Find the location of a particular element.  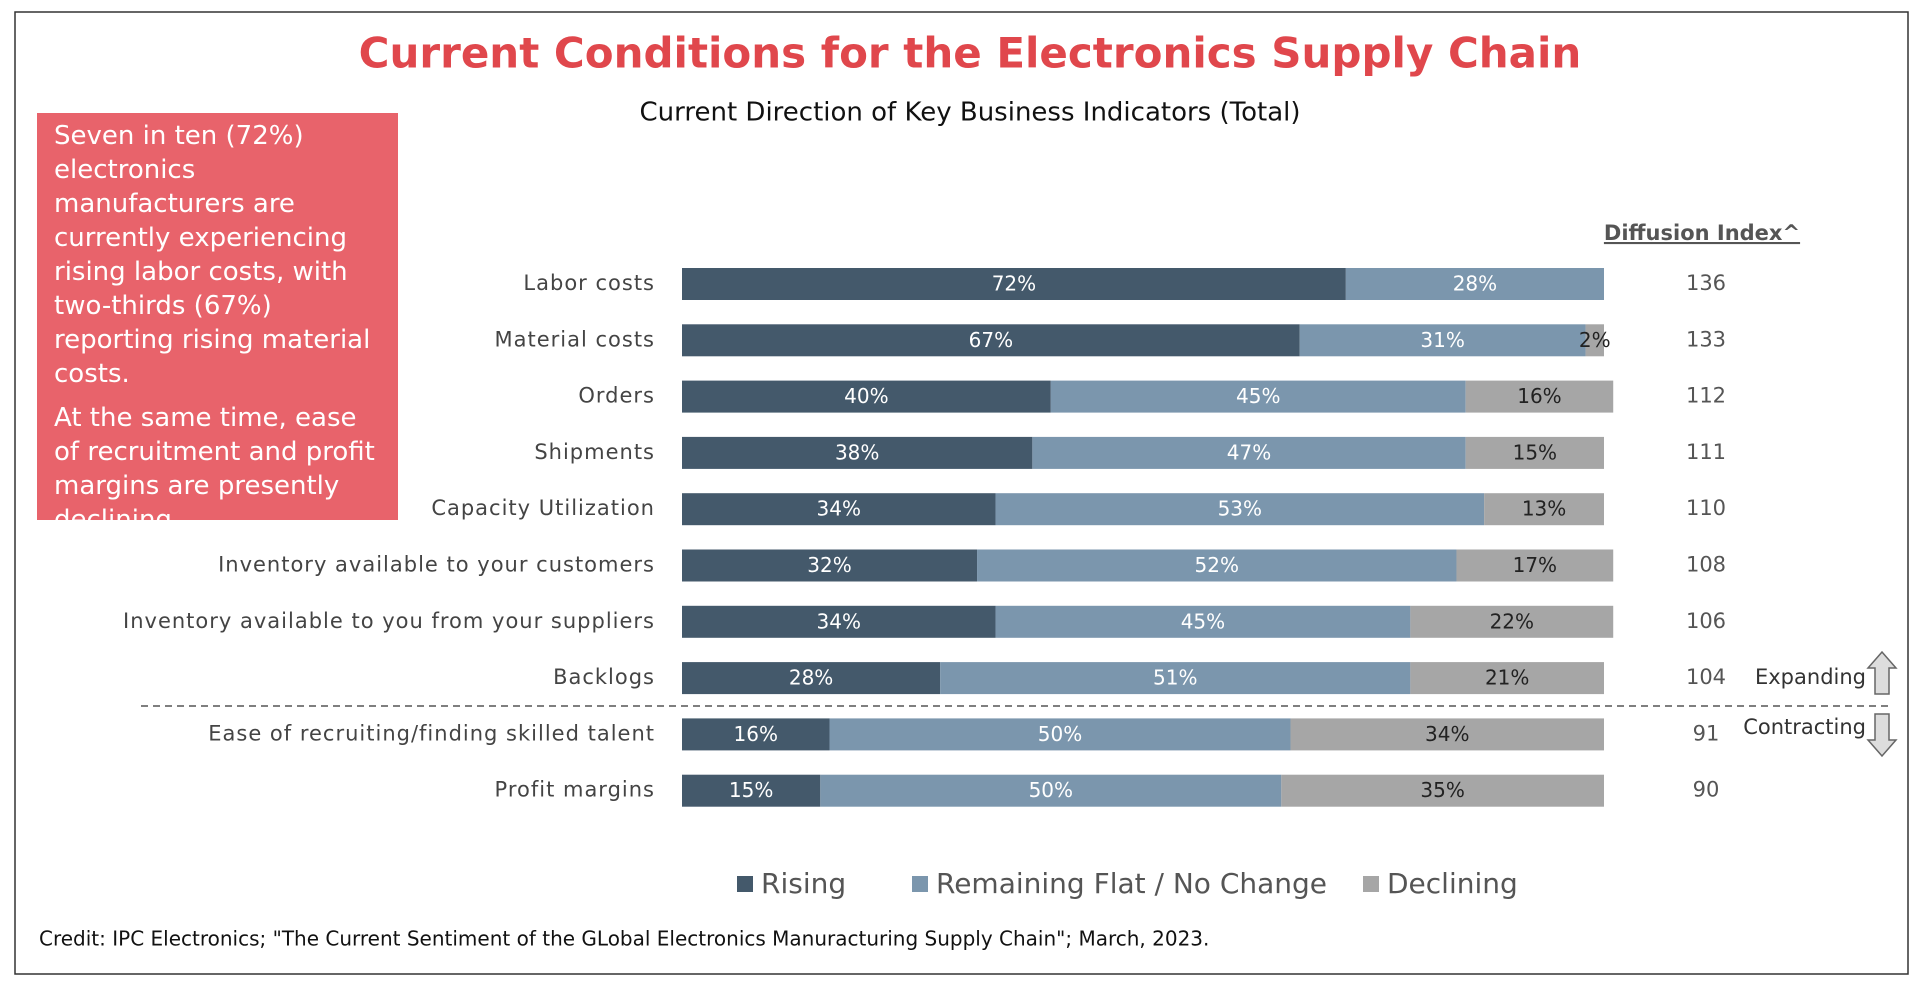

value-label: 13% is located at coordinates (1544, 509).